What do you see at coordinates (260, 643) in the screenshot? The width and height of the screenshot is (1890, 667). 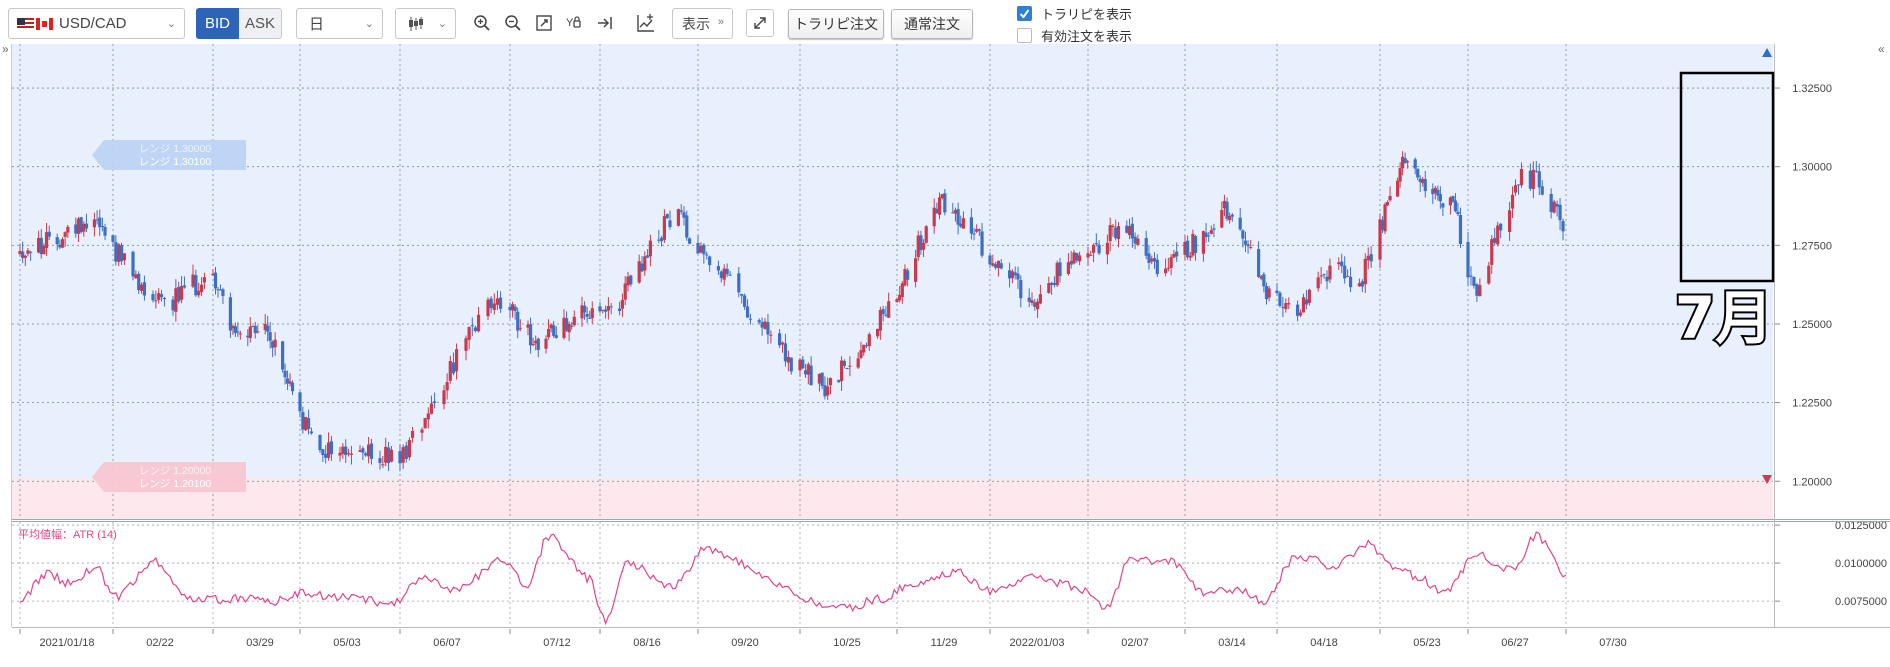 I see `x-tick-label: 03/29` at bounding box center [260, 643].